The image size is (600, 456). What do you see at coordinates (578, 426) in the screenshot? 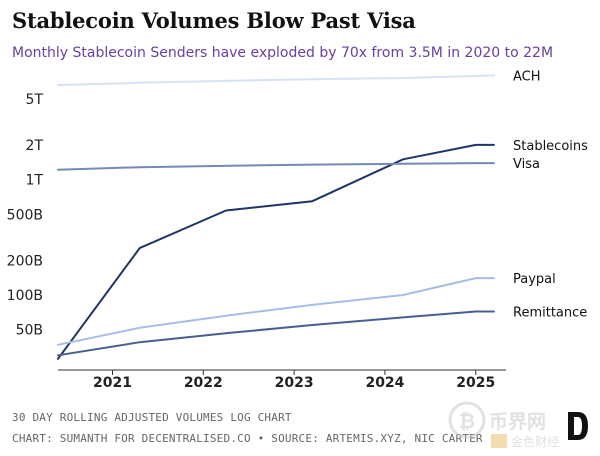
I see `decentralised-logo` at bounding box center [578, 426].